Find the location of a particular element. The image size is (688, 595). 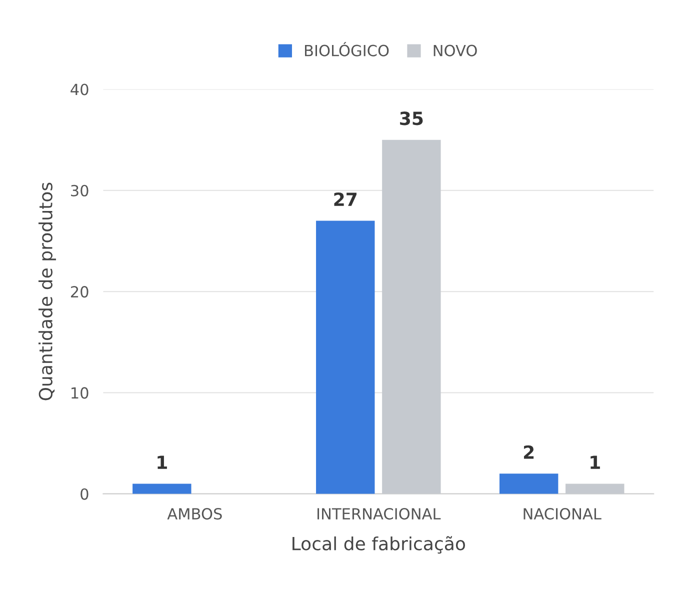

y-axis-title: Quantidade de produtos is located at coordinates (47, 291).